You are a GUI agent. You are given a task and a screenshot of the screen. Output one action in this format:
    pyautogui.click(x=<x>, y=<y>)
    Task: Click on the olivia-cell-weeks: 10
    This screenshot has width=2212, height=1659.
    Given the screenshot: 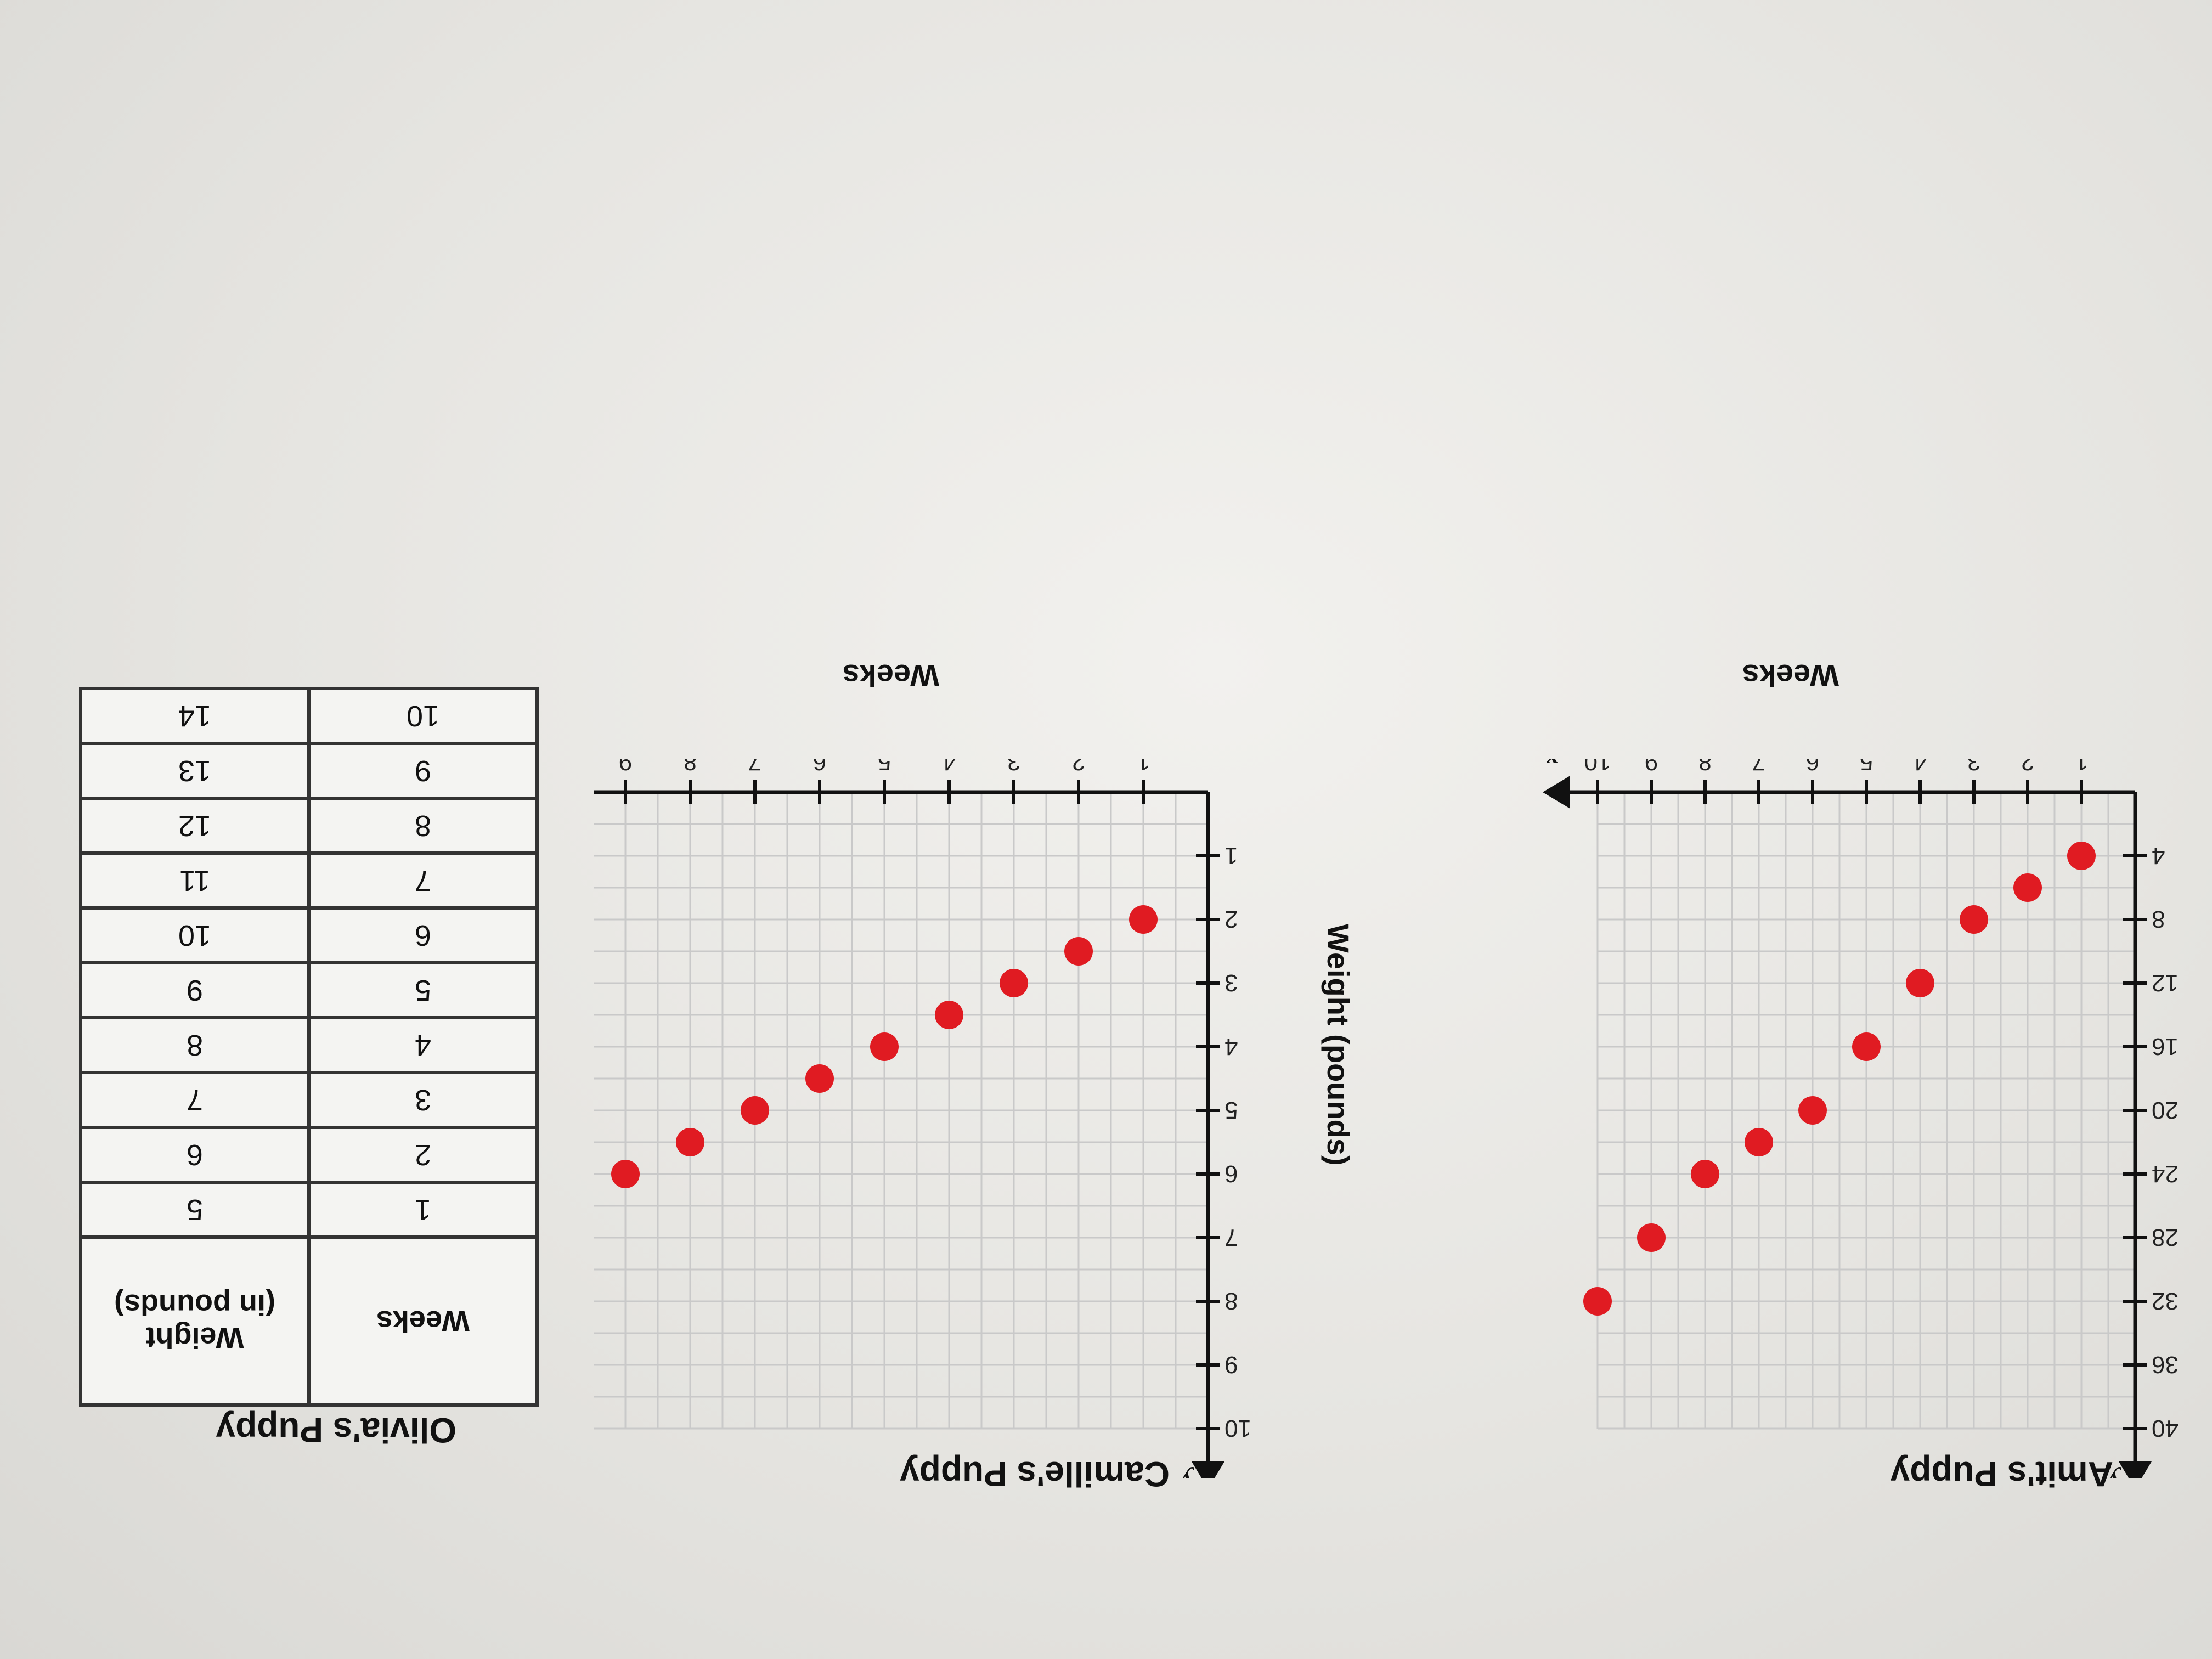 What is the action you would take?
    pyautogui.click(x=423, y=716)
    